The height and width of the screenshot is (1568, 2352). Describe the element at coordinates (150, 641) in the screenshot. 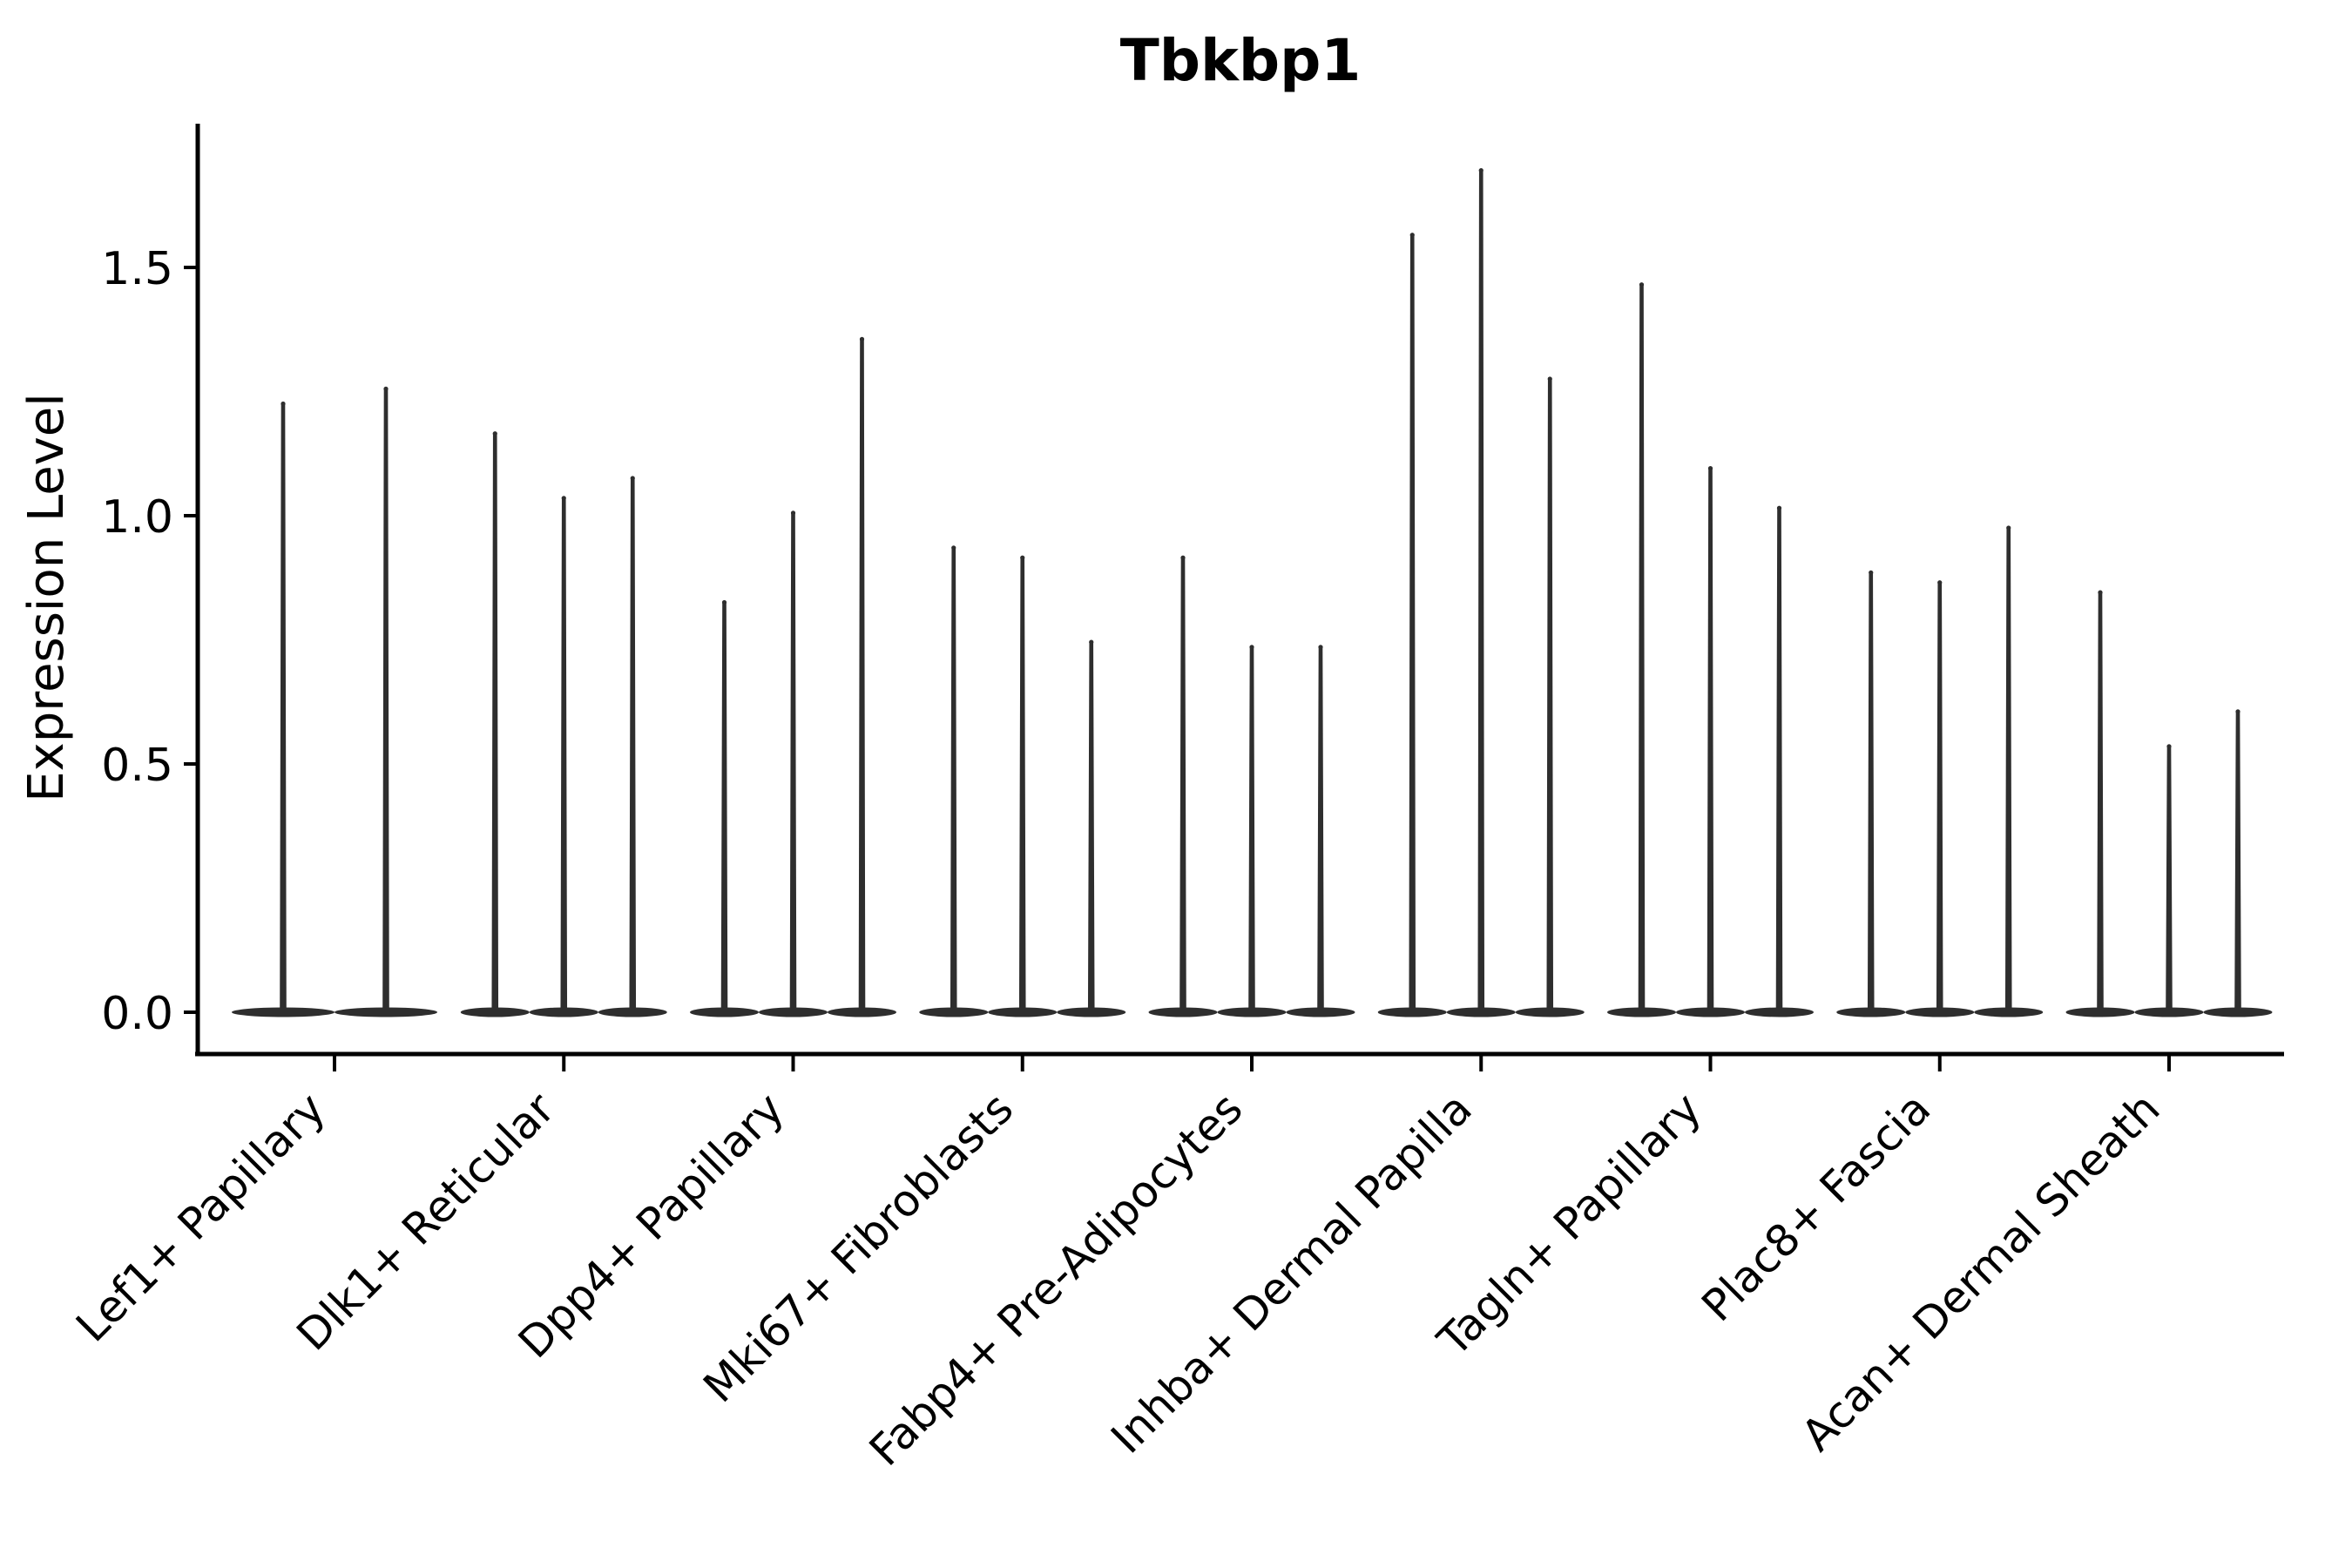

I see `y-axis-ticks: 0.0 0.5 1.0 1.5` at that location.